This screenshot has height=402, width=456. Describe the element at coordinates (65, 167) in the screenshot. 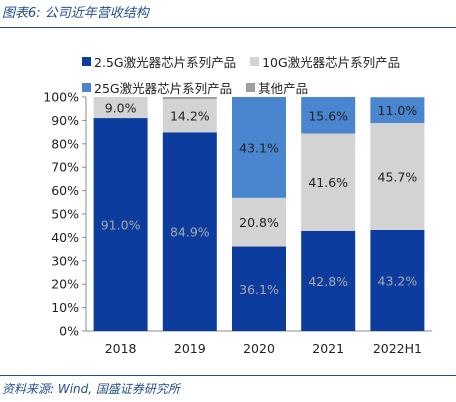

I see `y-tick-label: 70%` at that location.